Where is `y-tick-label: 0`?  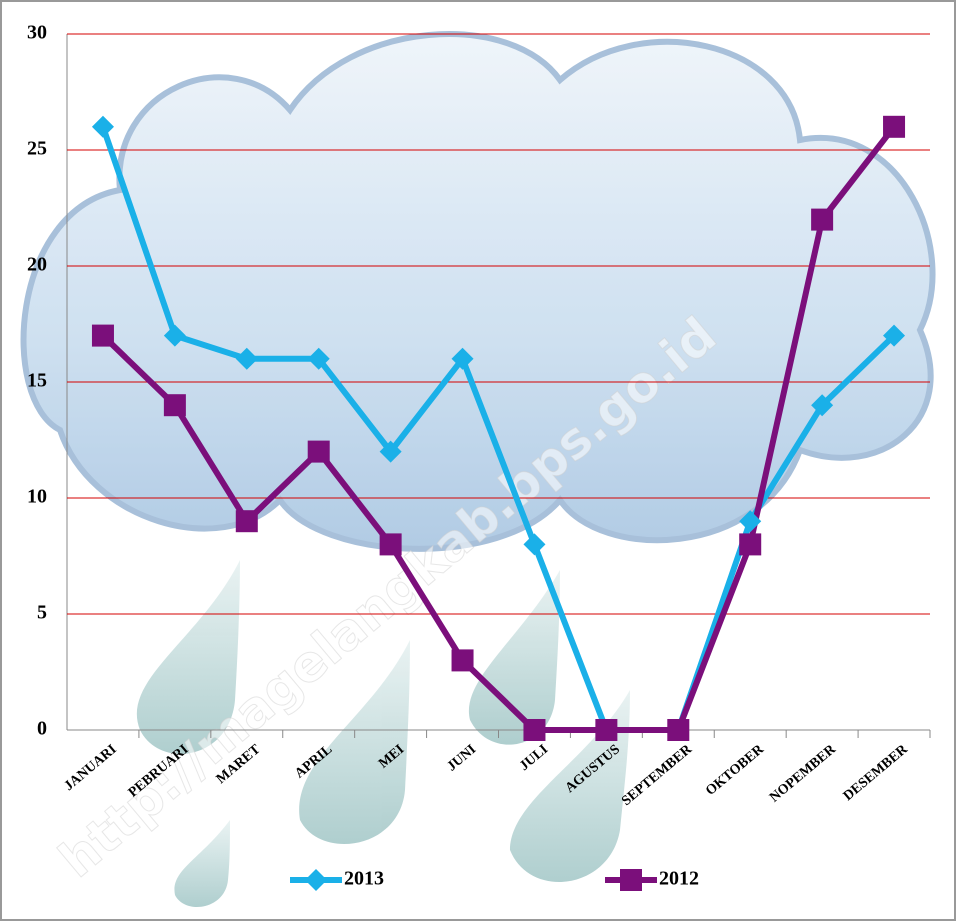 y-tick-label: 0 is located at coordinates (42, 729).